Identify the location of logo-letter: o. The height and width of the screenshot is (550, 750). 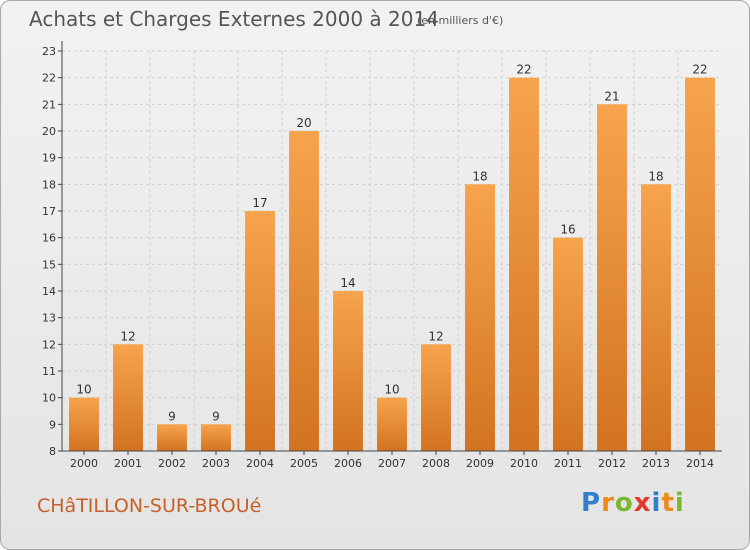
(624, 503).